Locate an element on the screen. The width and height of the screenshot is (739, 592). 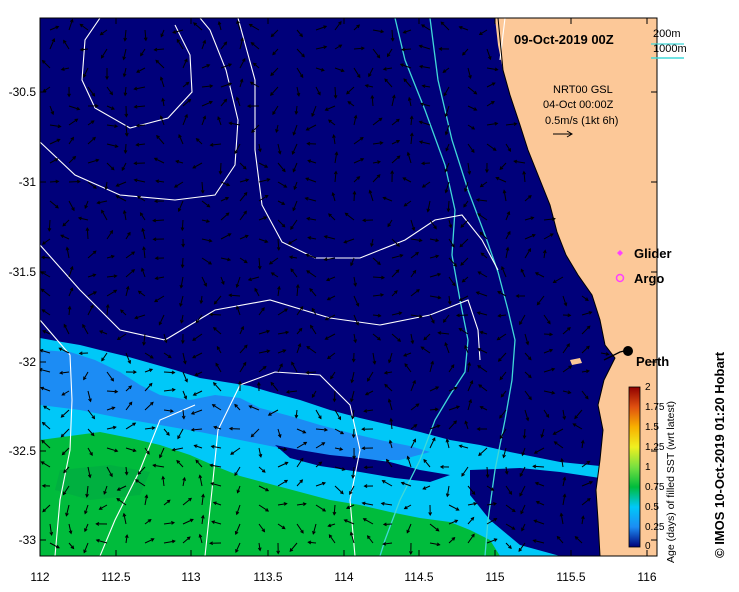
current-scale-arrow is located at coordinates (563, 134).